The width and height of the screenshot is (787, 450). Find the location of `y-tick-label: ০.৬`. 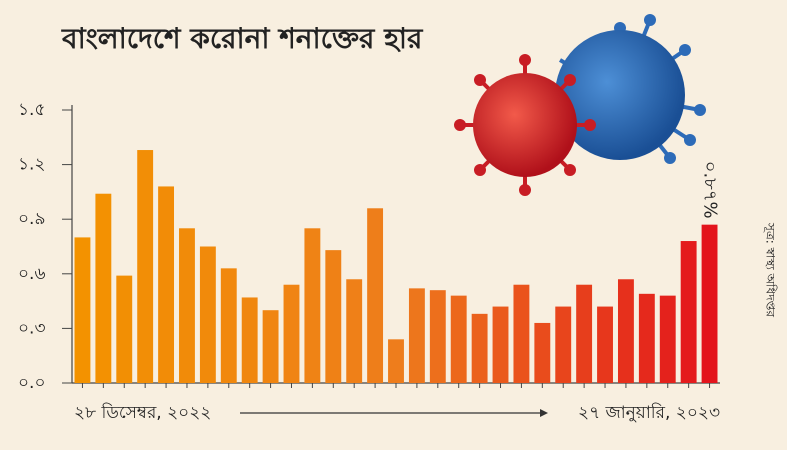

y-tick-label: ০.৬ is located at coordinates (32, 274).